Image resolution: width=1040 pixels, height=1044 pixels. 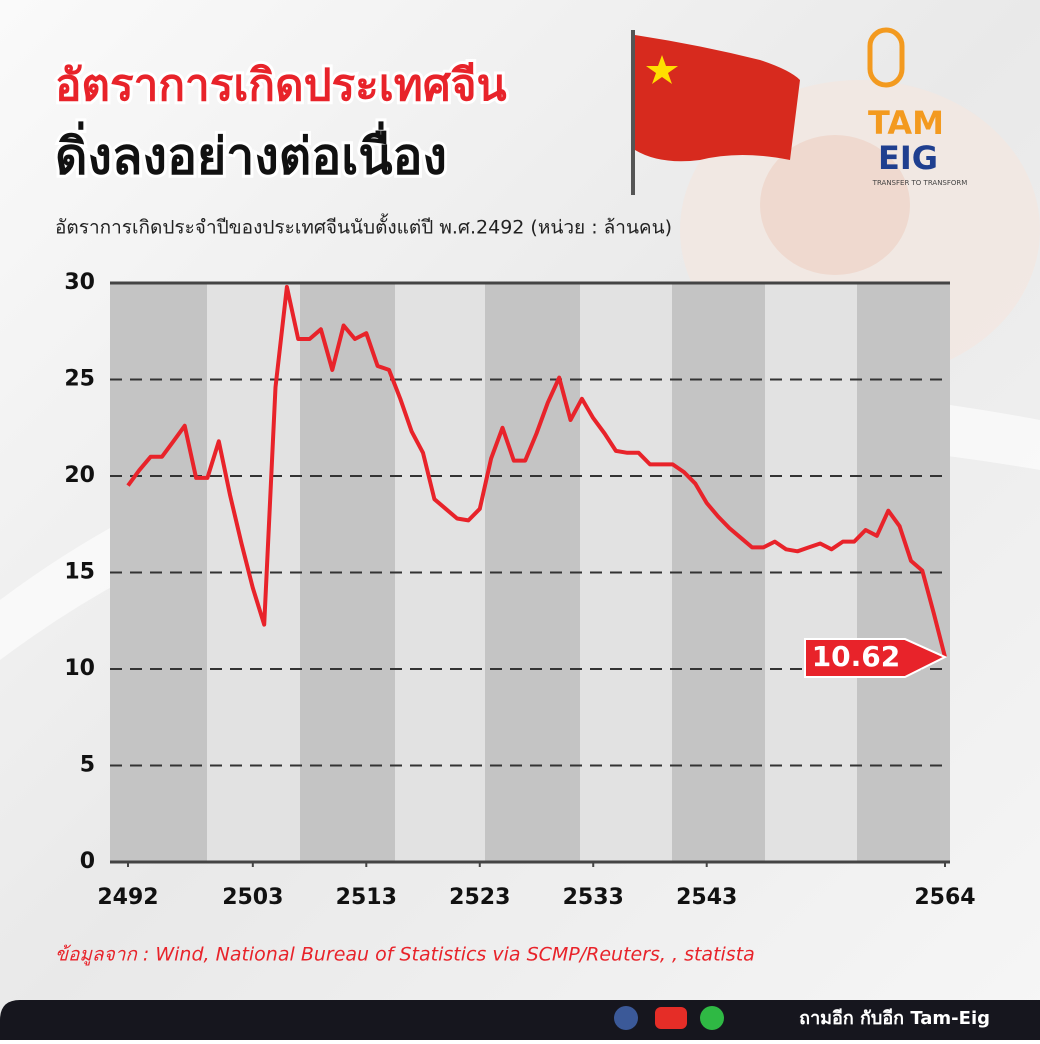 I want to click on y-tick-label: 0, so click(x=87, y=861).